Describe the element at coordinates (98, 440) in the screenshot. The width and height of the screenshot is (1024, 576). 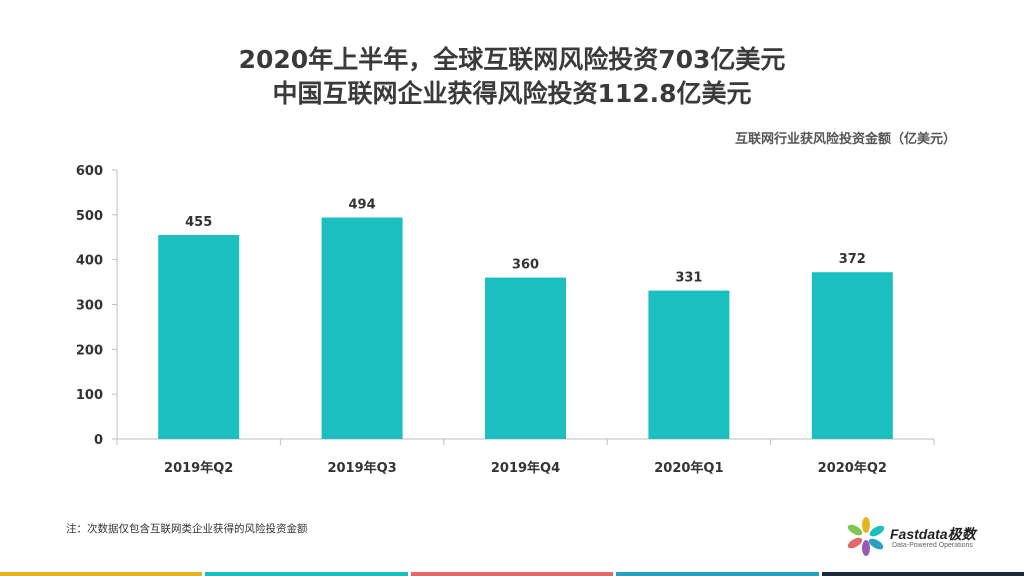
I see `y-tick-label: 0` at that location.